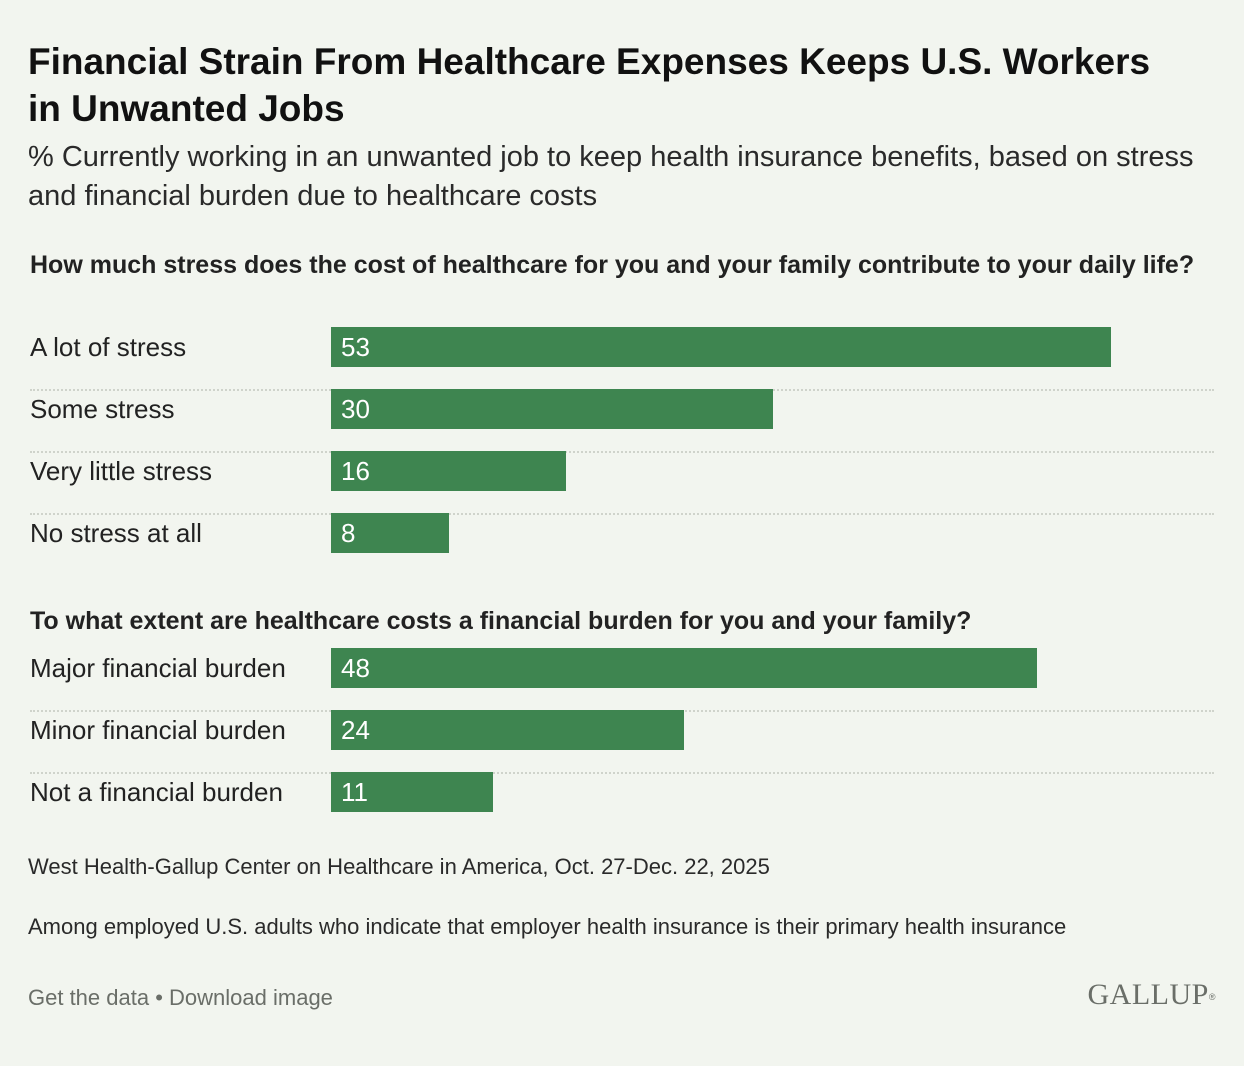  Describe the element at coordinates (622, 544) in the screenshot. I see `stress-row: No stress at all 8` at that location.